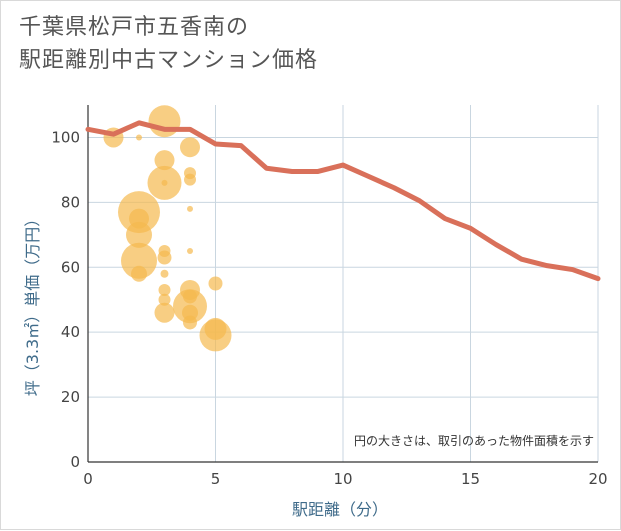 Image resolution: width=621 pixels, height=531 pixels. I want to click on y-tick-label: 80, so click(70, 202).